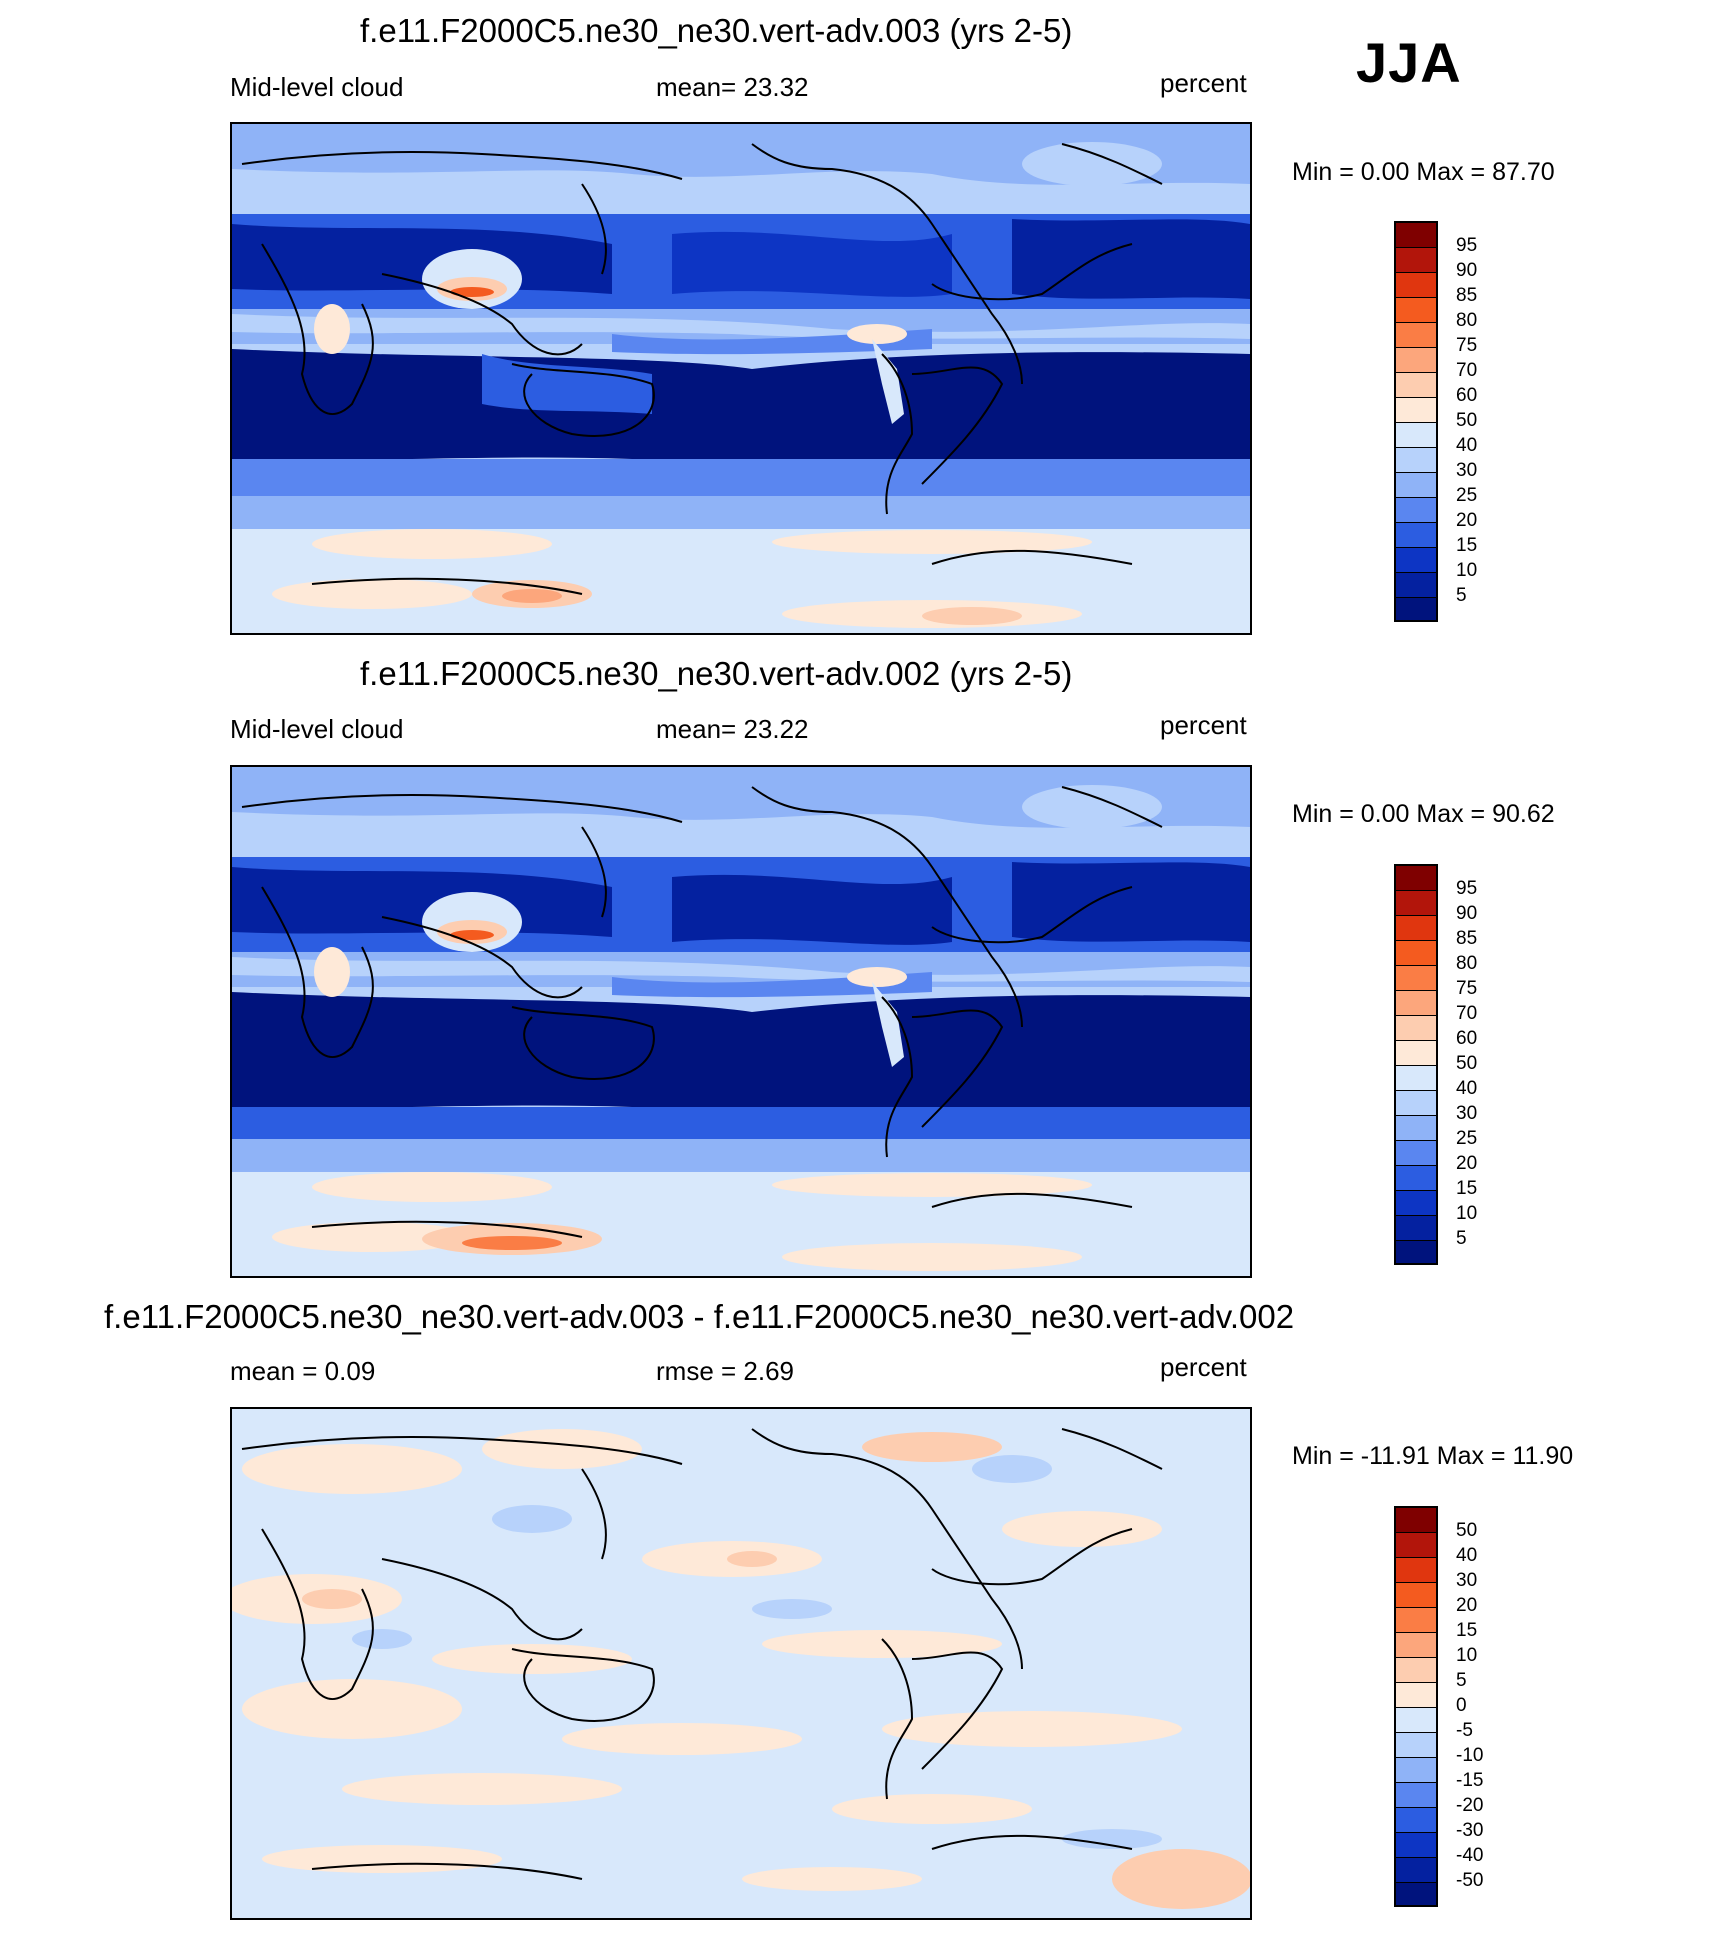 The image size is (1710, 1947). What do you see at coordinates (1461, 1705) in the screenshot?
I see `panel3-colorbar-label: 0` at bounding box center [1461, 1705].